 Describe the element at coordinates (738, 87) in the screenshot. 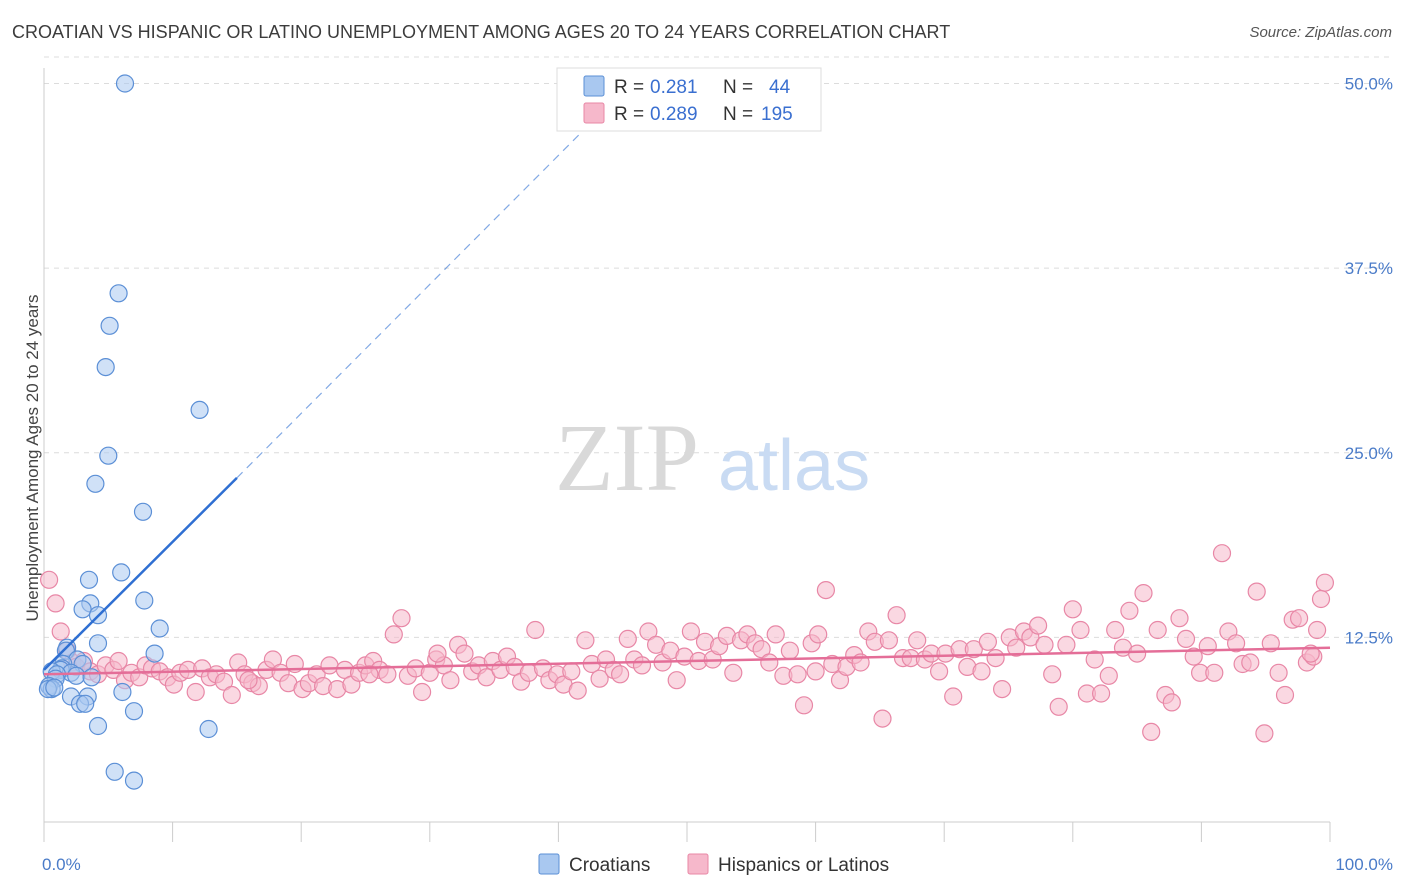

I see `legend-n-label-1: N =` at that location.